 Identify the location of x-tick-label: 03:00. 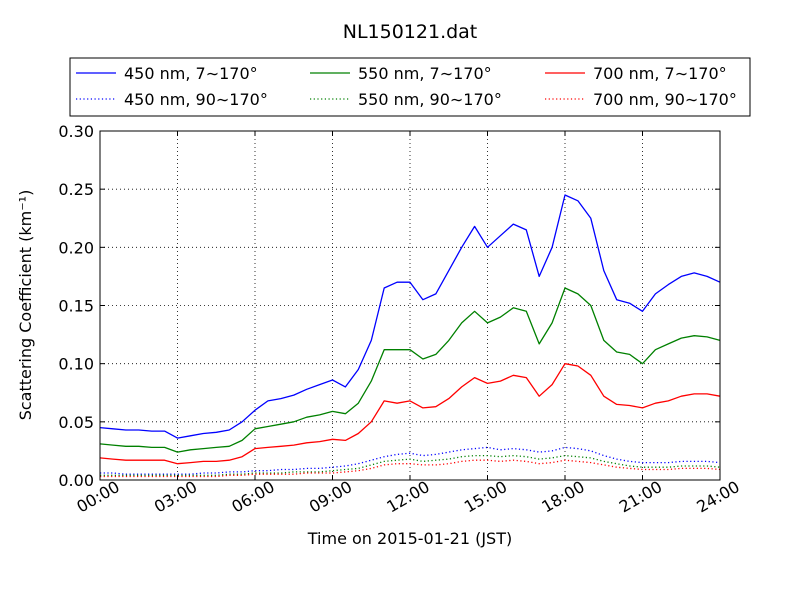
(175, 497).